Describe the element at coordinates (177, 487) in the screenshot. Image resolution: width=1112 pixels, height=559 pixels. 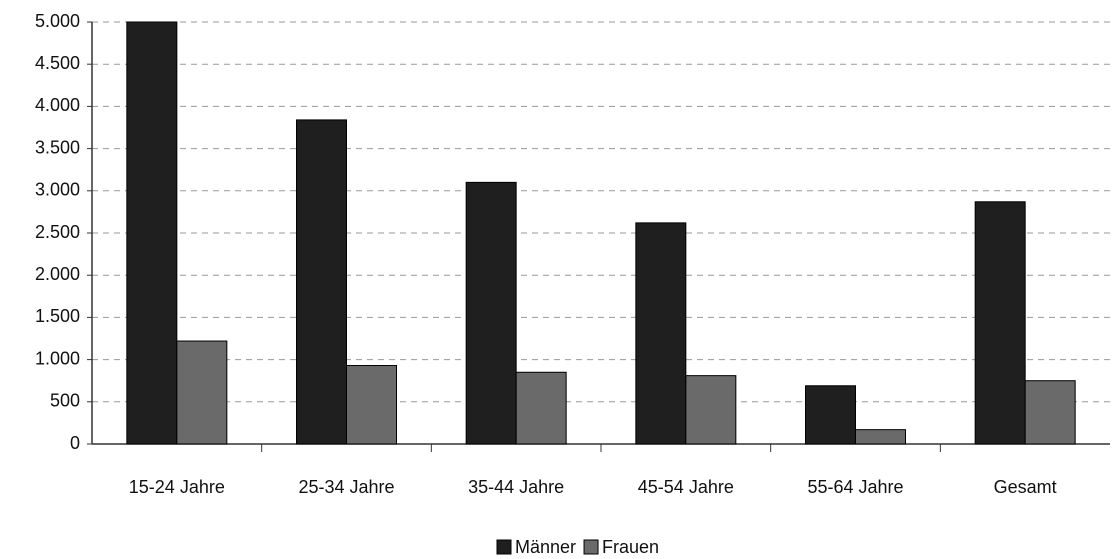
I see `x-tick-label: 15-24 Jahre` at that location.